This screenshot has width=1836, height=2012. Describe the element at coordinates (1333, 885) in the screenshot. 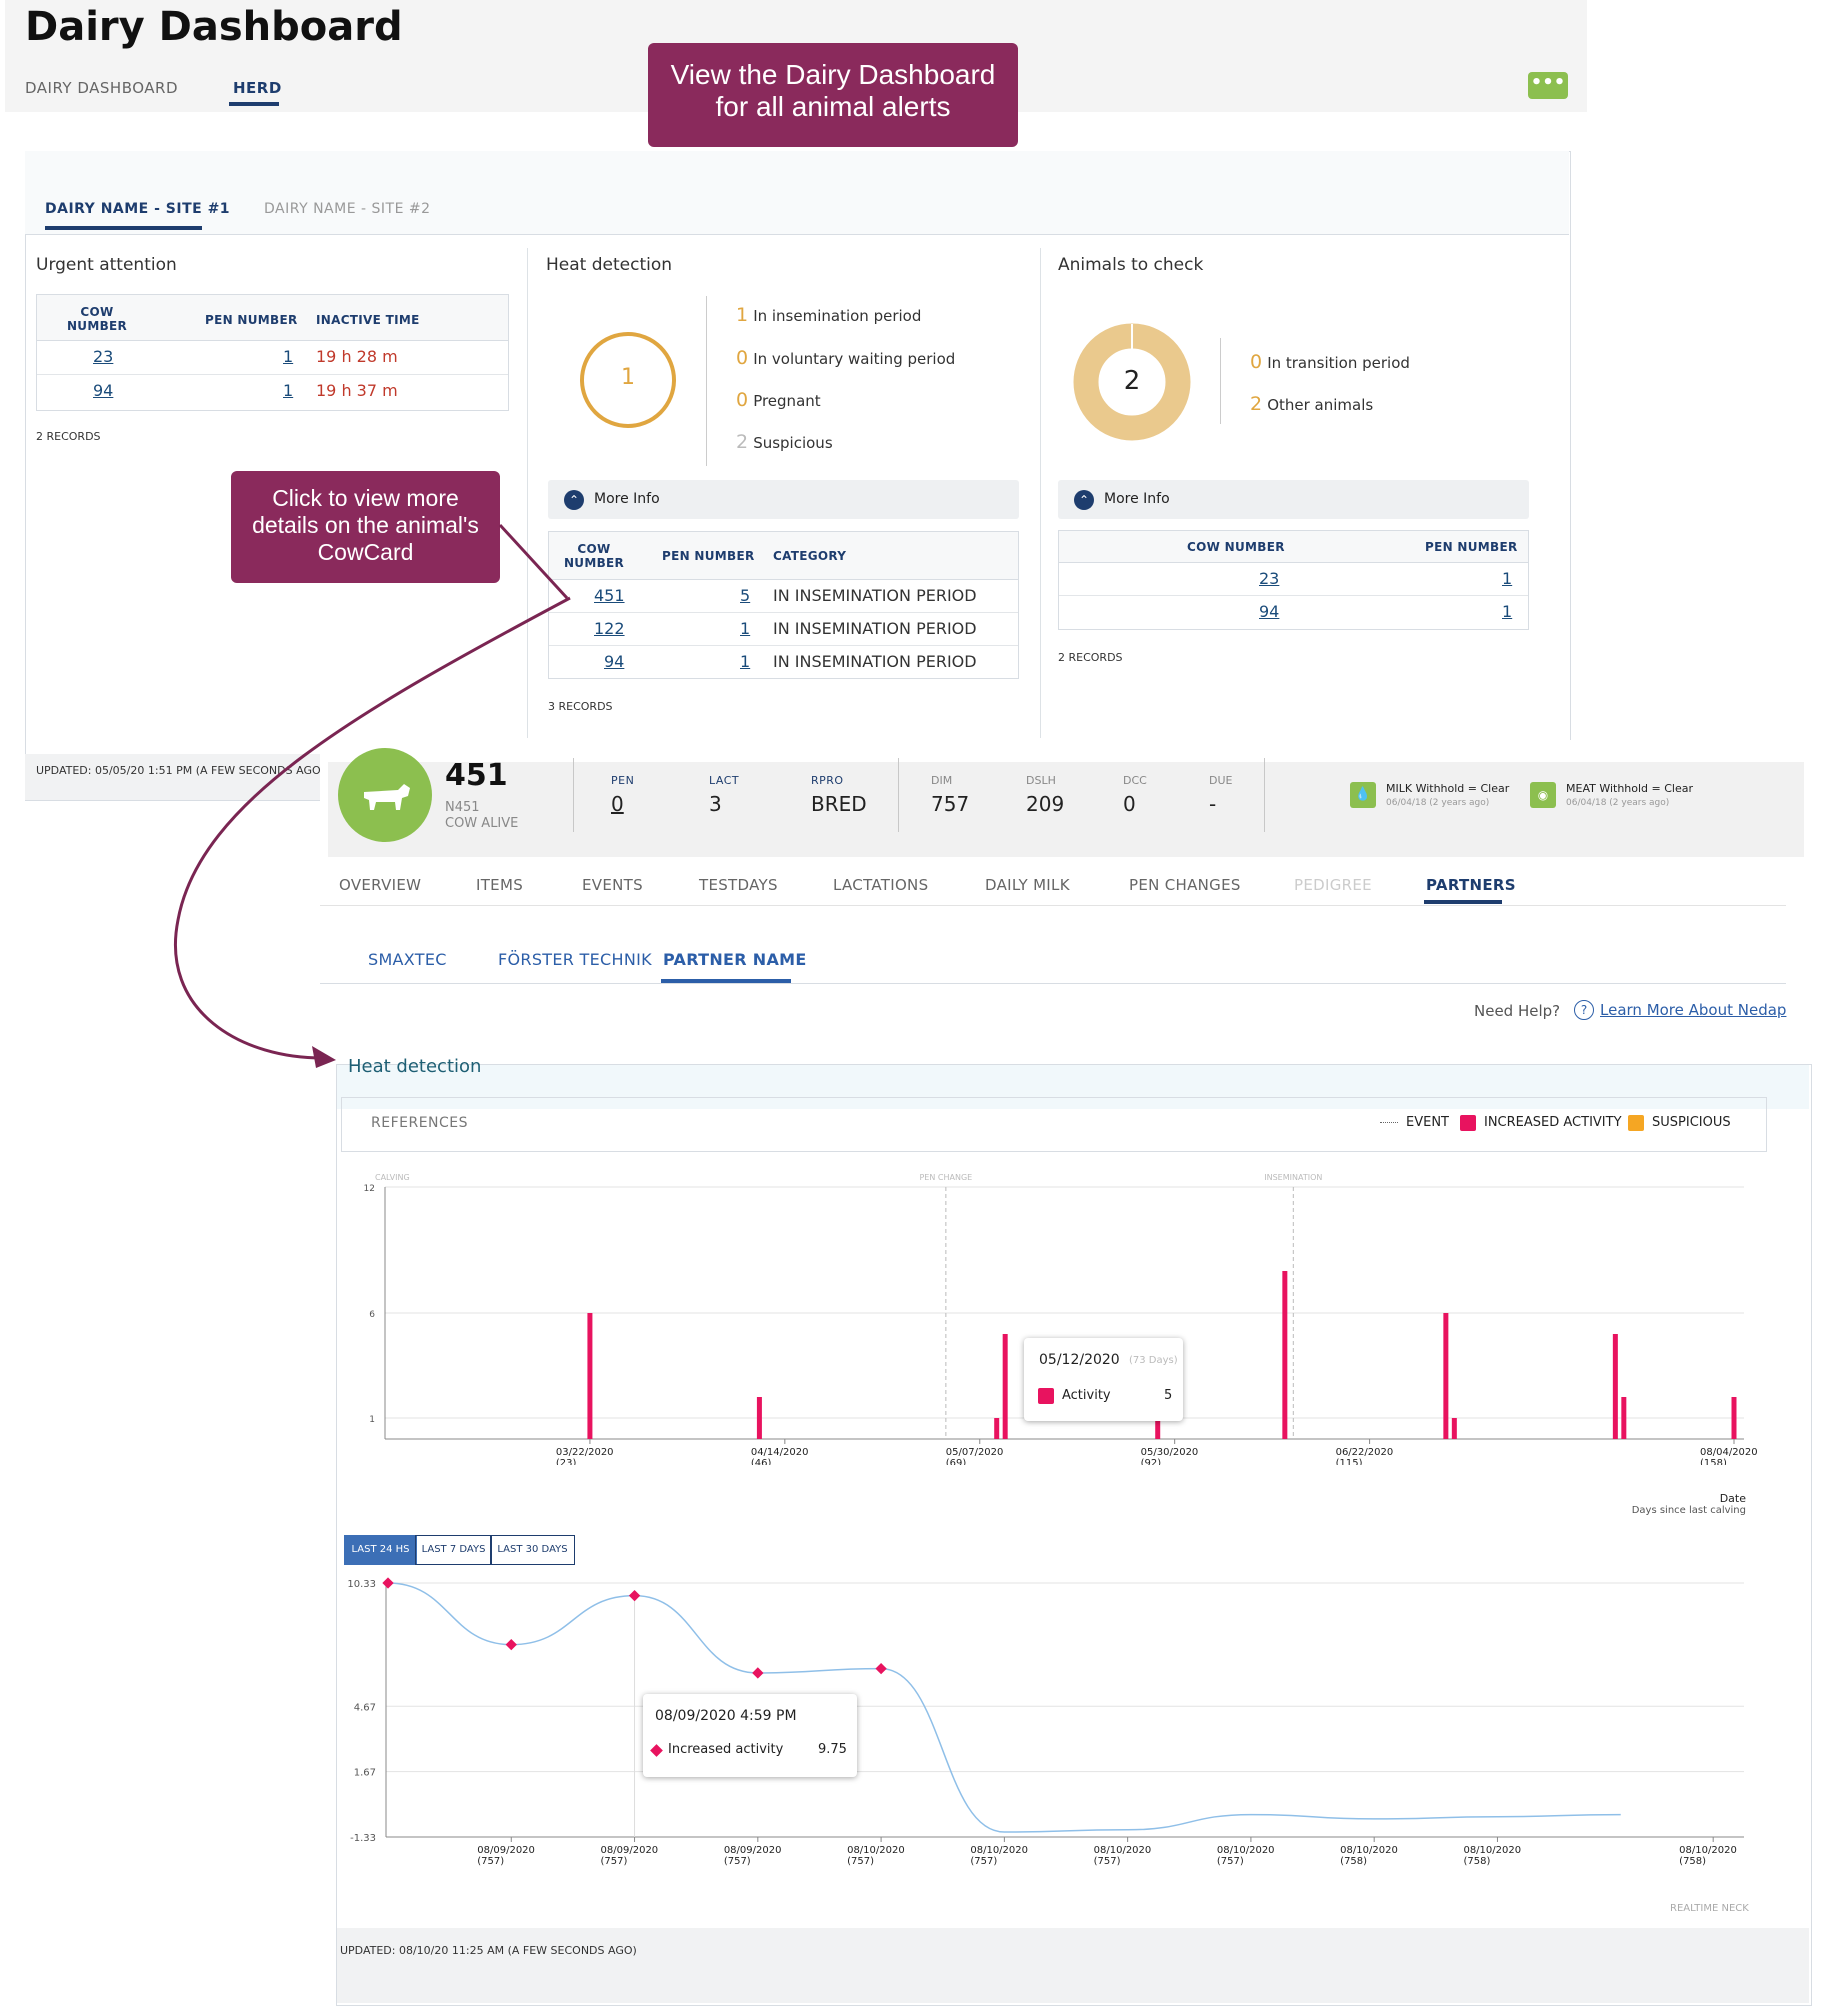

I see `tab-pedigree: PEDIGREE` at that location.